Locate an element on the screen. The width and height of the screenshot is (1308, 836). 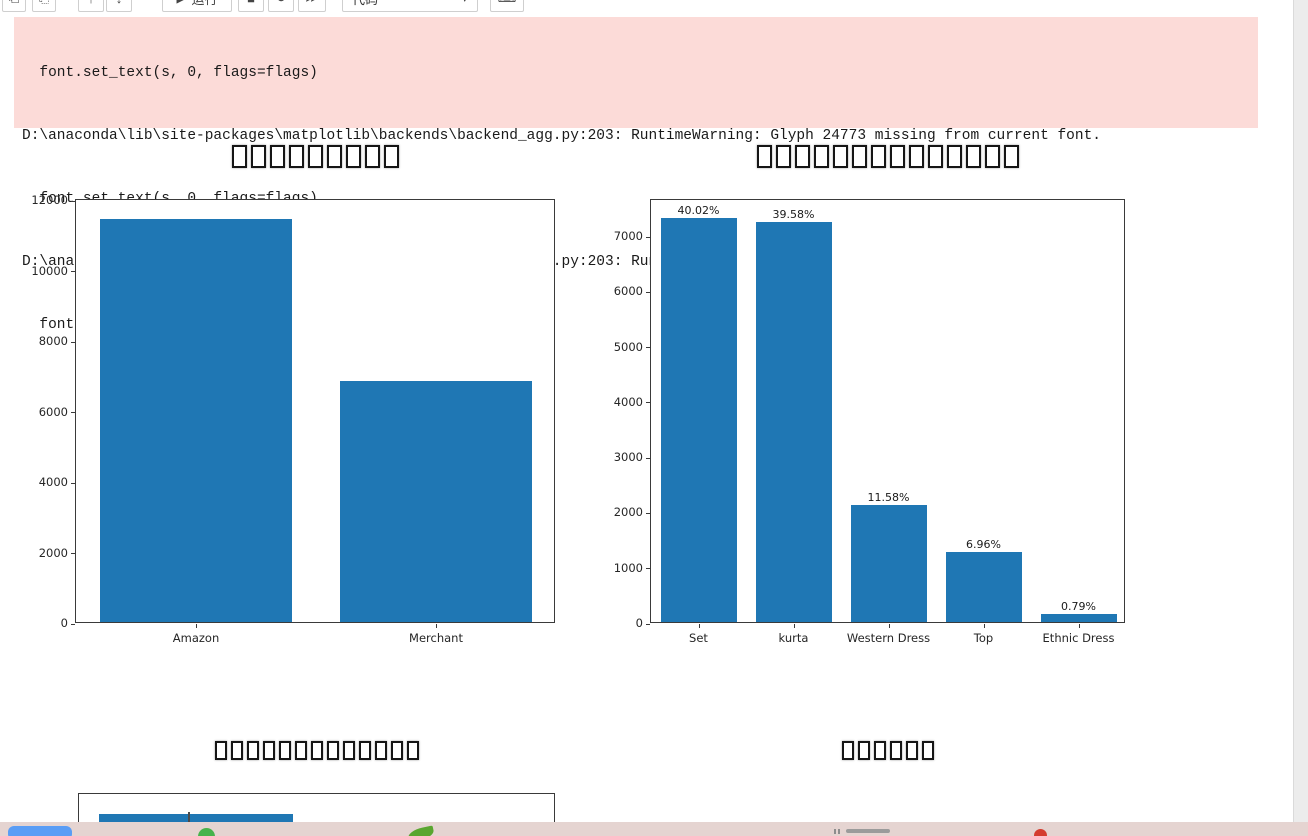
taskbar-blue-app-icon is located at coordinates (40, 831).